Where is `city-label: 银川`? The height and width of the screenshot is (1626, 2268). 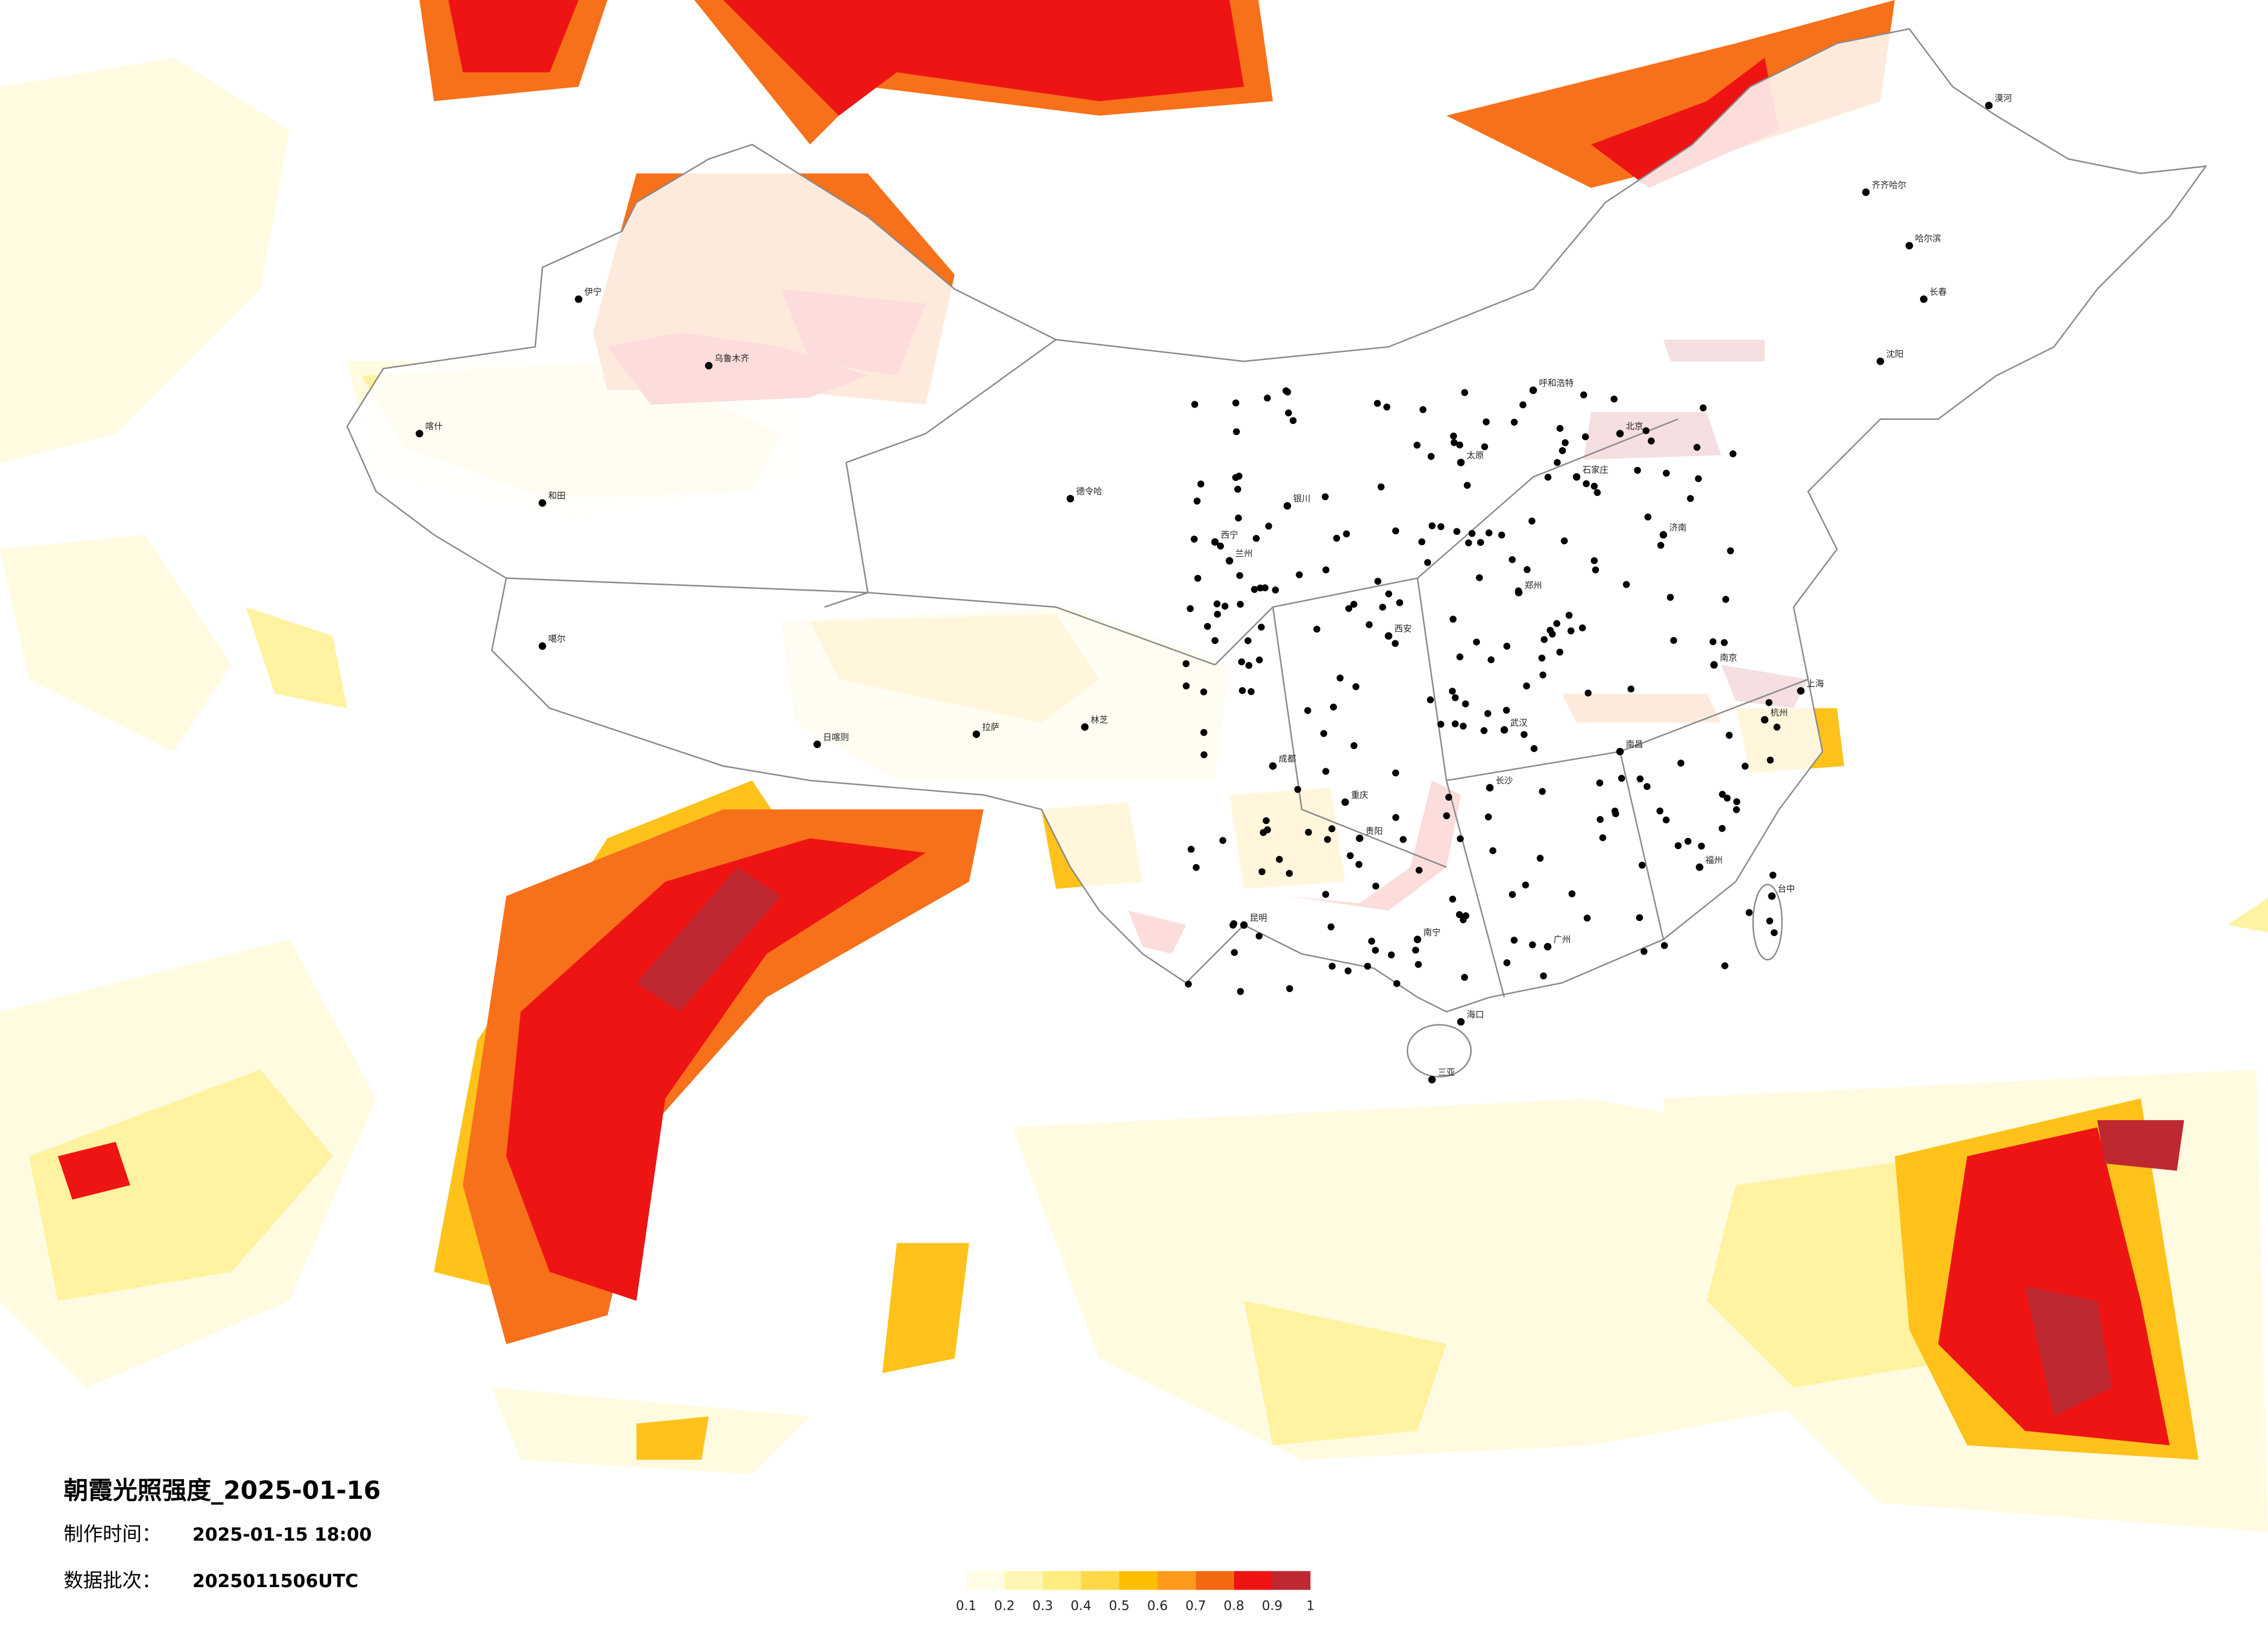 city-label: 银川 is located at coordinates (1301, 499).